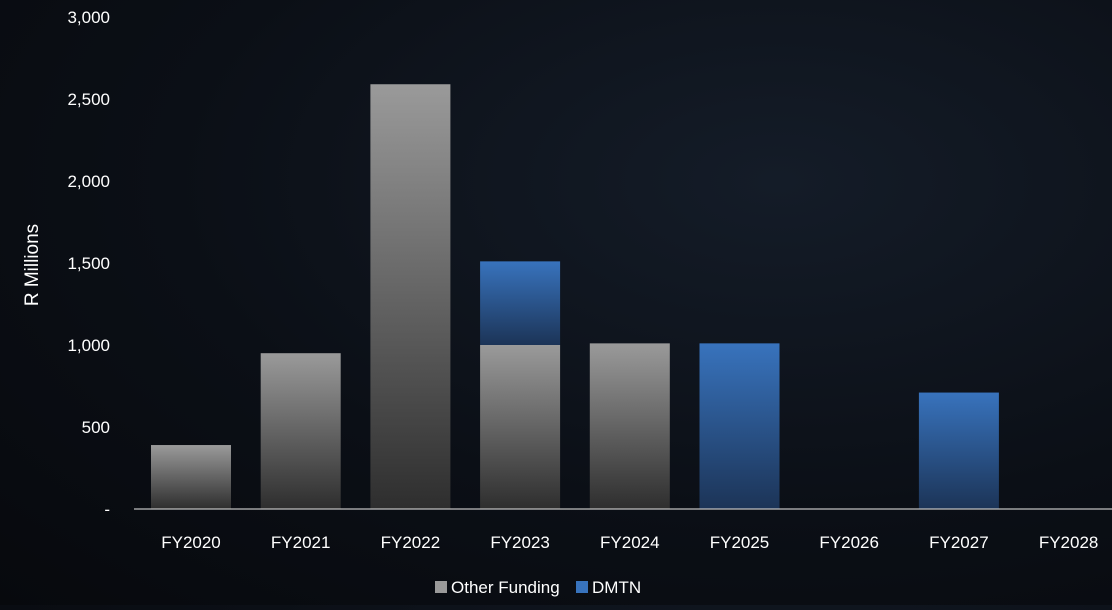 Image resolution: width=1112 pixels, height=610 pixels. Describe the element at coordinates (88, 181) in the screenshot. I see `y-tick-label: 2,000` at that location.